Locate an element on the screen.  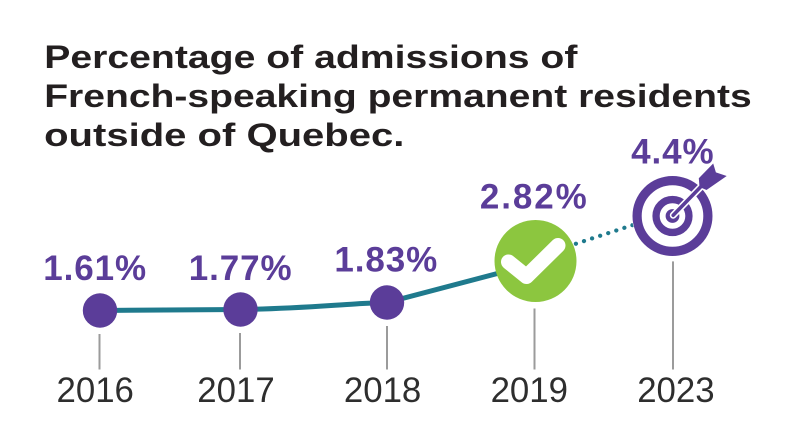
svg-text: 2018 is located at coordinates (382, 390).